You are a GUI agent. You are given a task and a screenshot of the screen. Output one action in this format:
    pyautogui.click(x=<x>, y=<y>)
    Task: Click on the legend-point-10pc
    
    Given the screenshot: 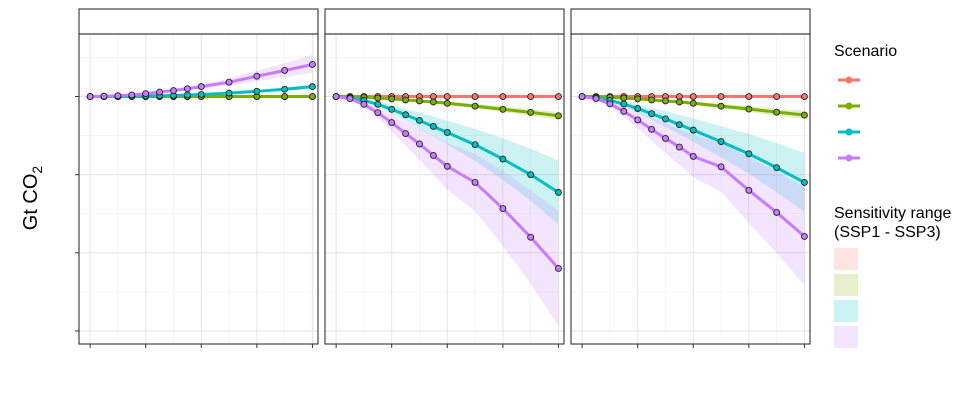 What is the action you would take?
    pyautogui.click(x=849, y=106)
    